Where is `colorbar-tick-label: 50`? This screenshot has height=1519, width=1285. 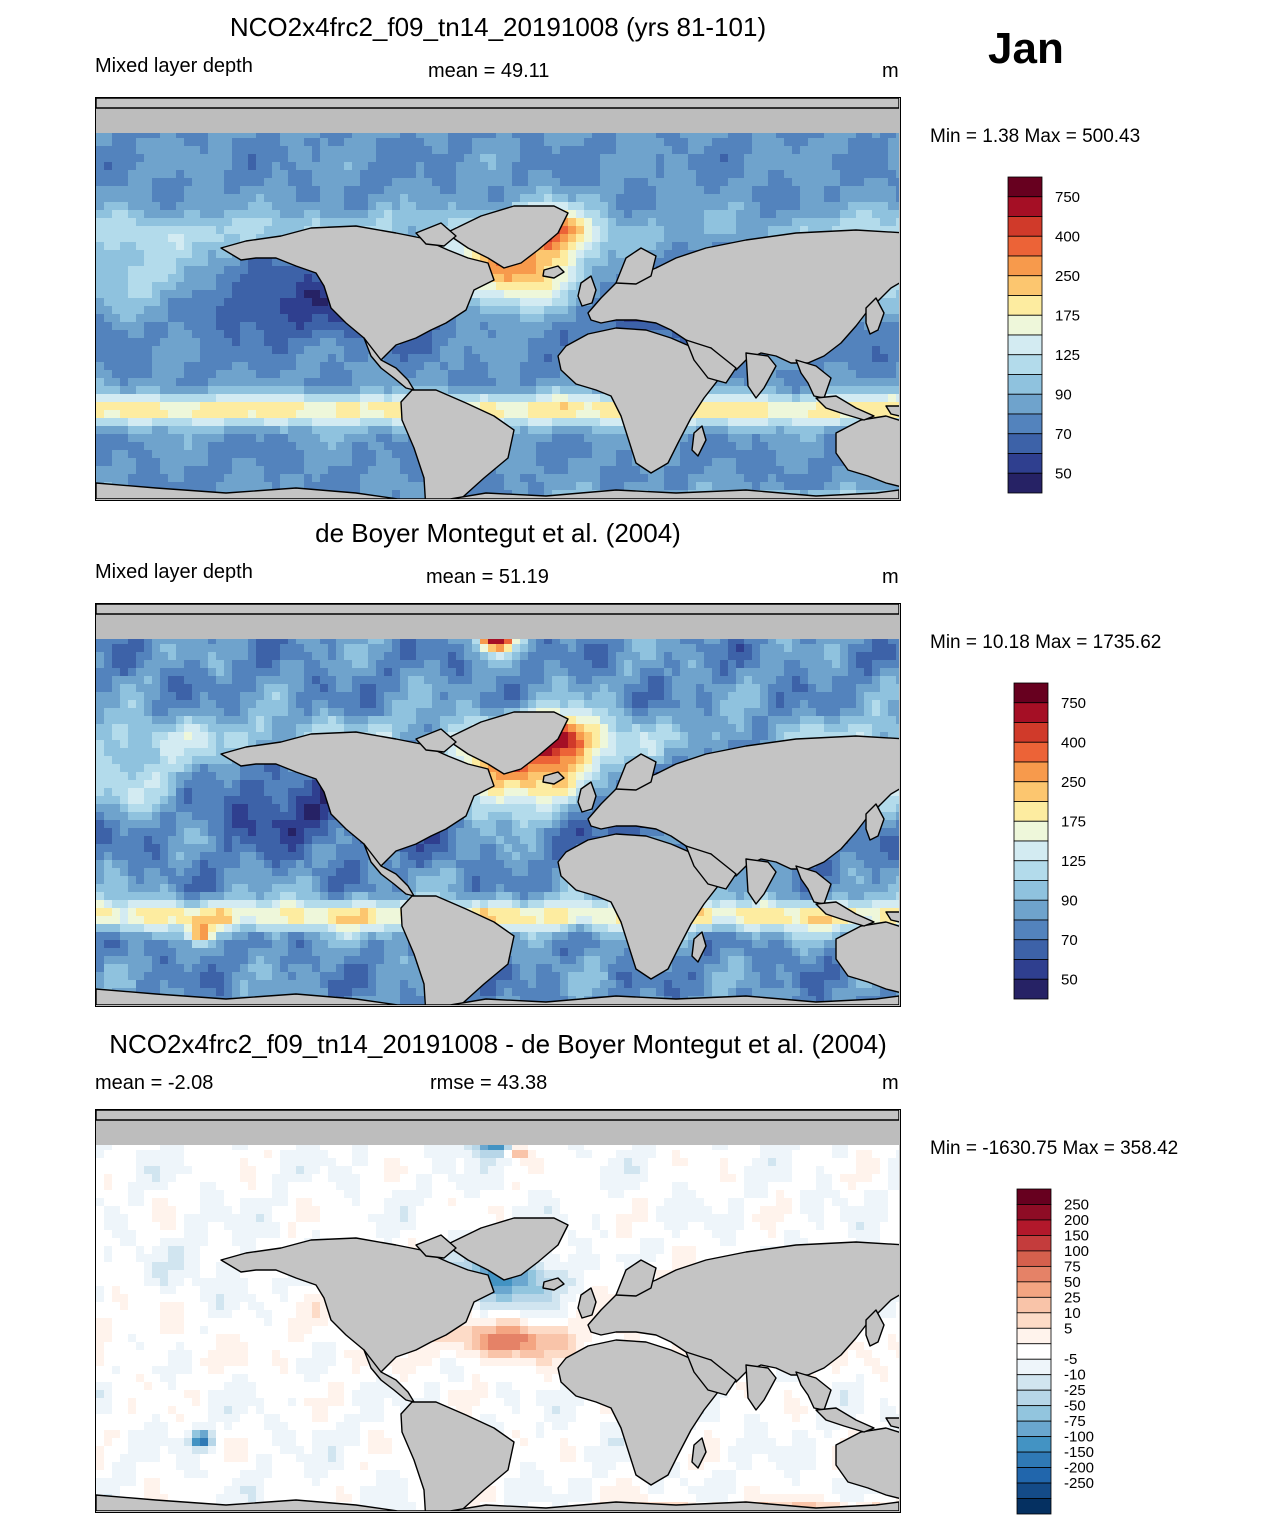
colorbar-tick-label: 50 is located at coordinates (1063, 473).